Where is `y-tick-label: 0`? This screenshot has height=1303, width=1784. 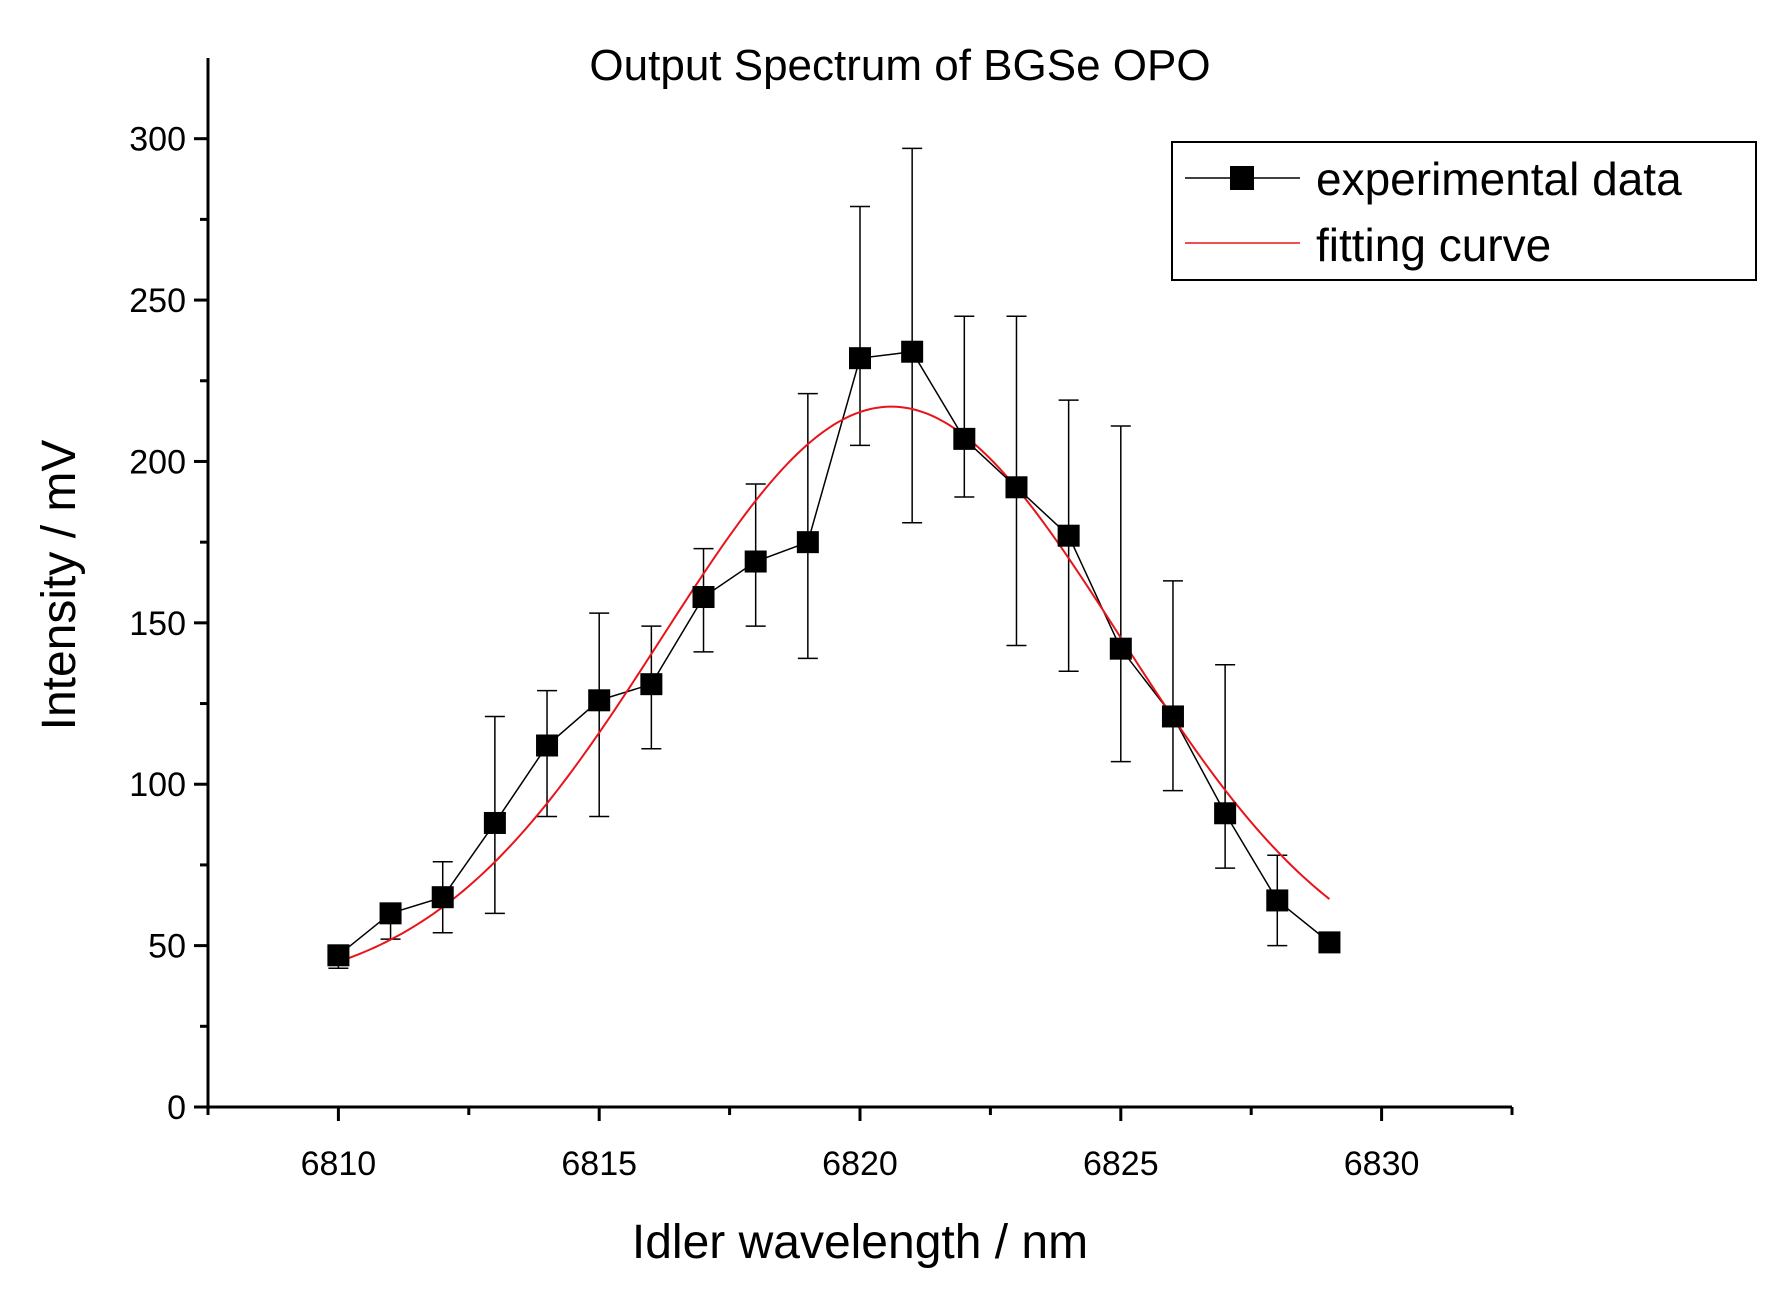 y-tick-label: 0 is located at coordinates (176, 1108).